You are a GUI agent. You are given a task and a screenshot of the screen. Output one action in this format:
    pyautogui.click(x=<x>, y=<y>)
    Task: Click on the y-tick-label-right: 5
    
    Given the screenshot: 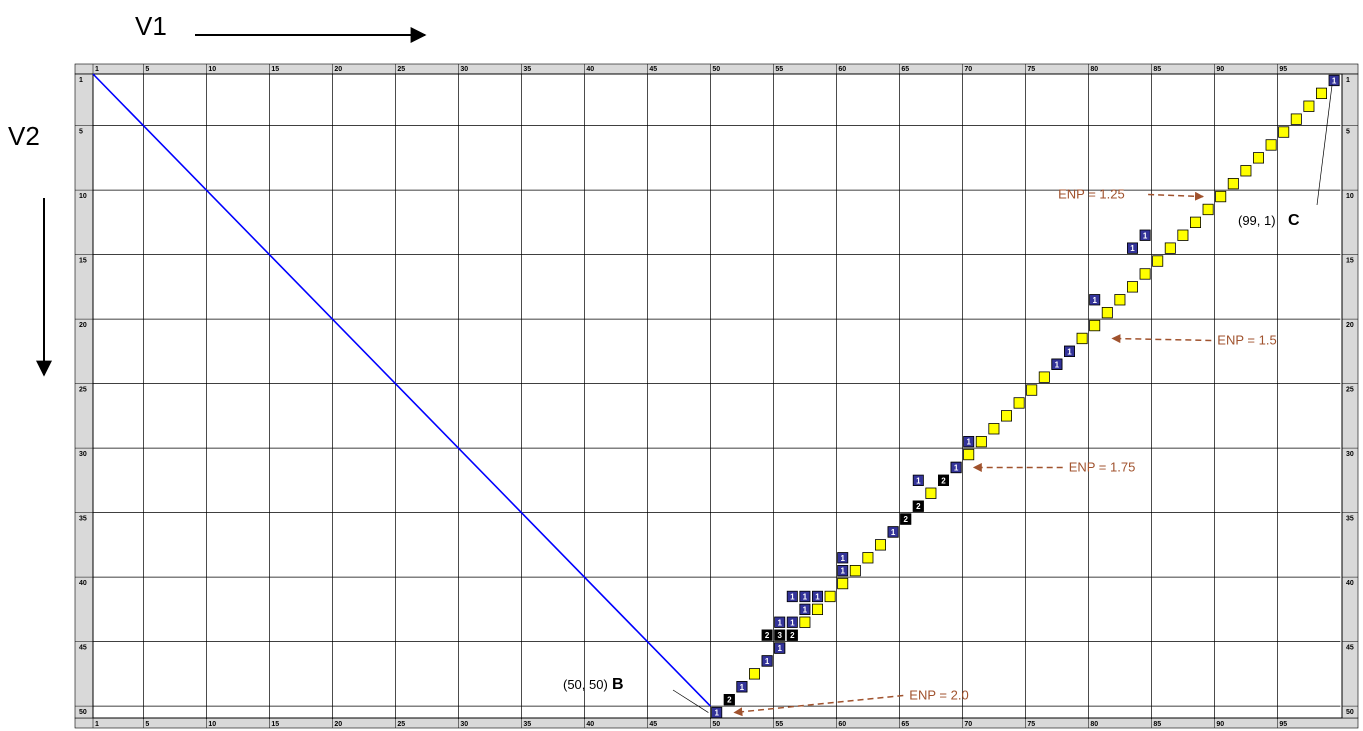 What is the action you would take?
    pyautogui.click(x=1348, y=132)
    